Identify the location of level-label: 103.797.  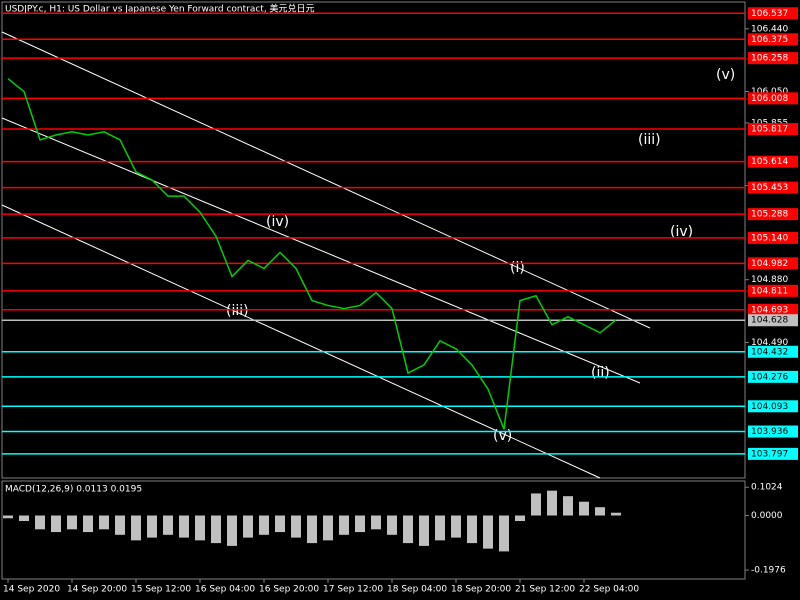
(769, 454).